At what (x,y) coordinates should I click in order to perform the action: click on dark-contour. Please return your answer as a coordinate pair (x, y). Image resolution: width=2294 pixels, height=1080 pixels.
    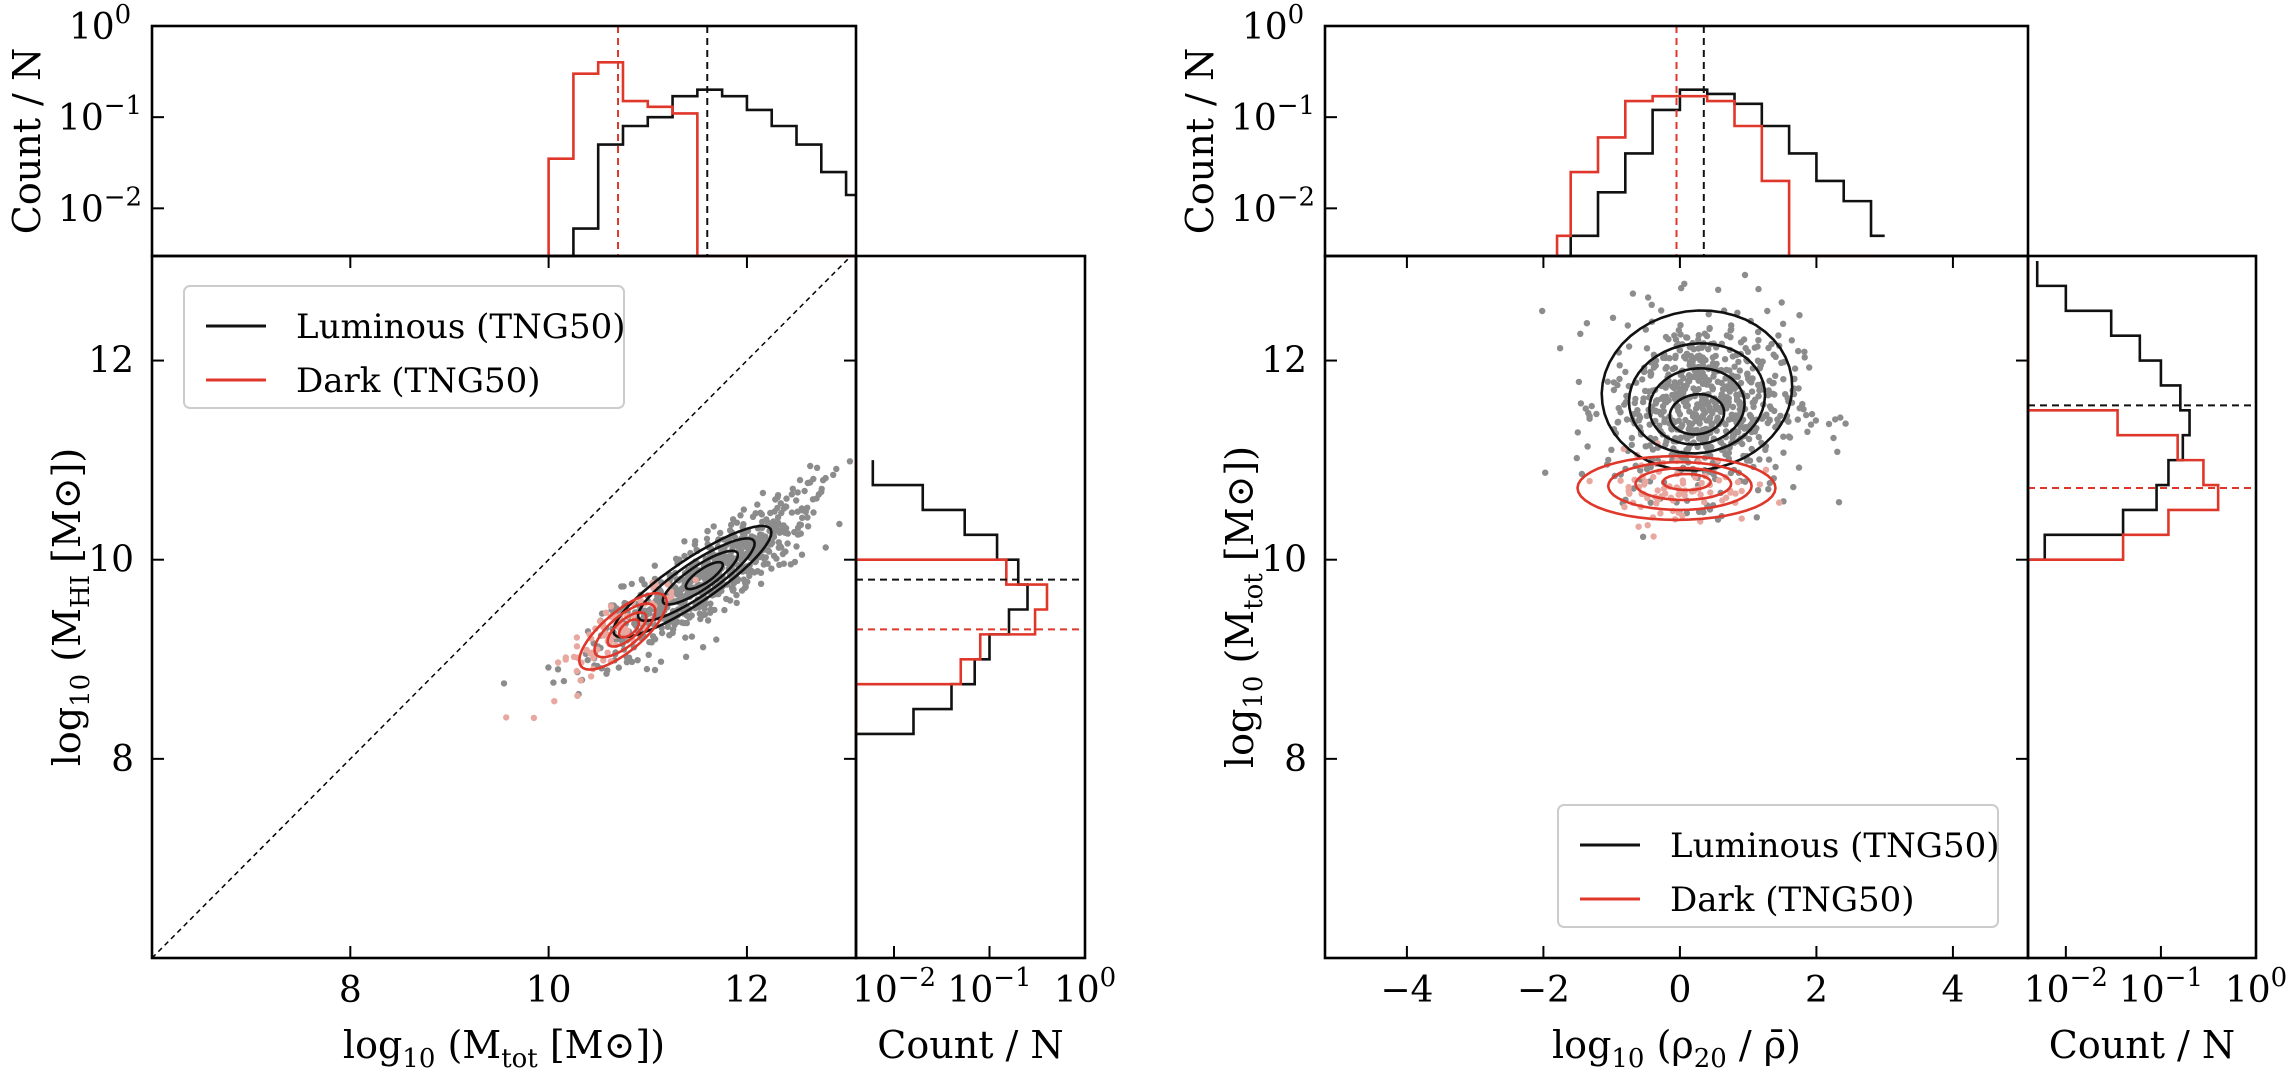
    Looking at the image, I should click on (629, 628).